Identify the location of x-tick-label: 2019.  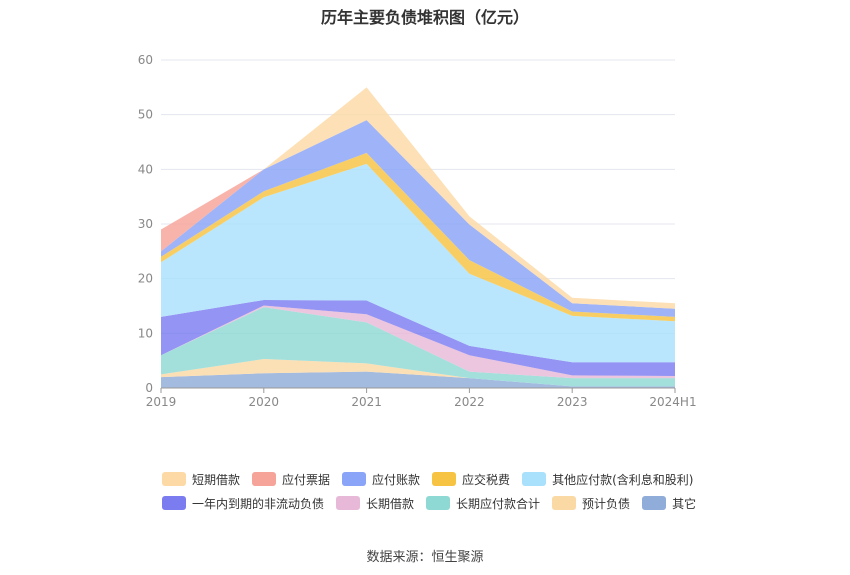
(161, 402).